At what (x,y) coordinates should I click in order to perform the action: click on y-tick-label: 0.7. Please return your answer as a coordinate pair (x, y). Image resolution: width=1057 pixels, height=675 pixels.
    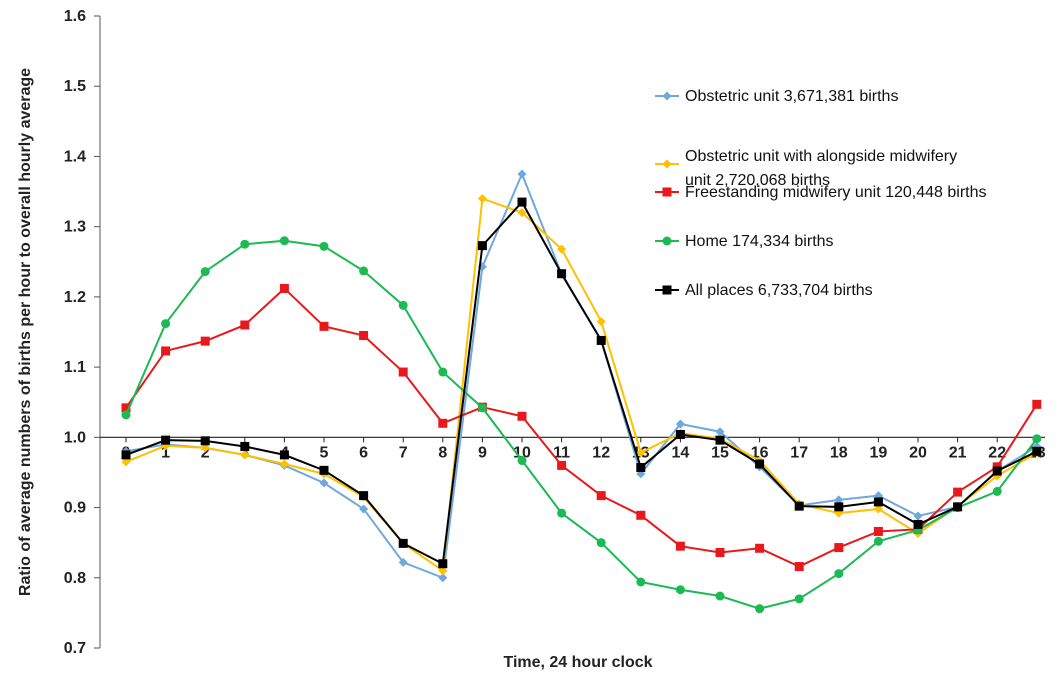
    Looking at the image, I should click on (75, 648).